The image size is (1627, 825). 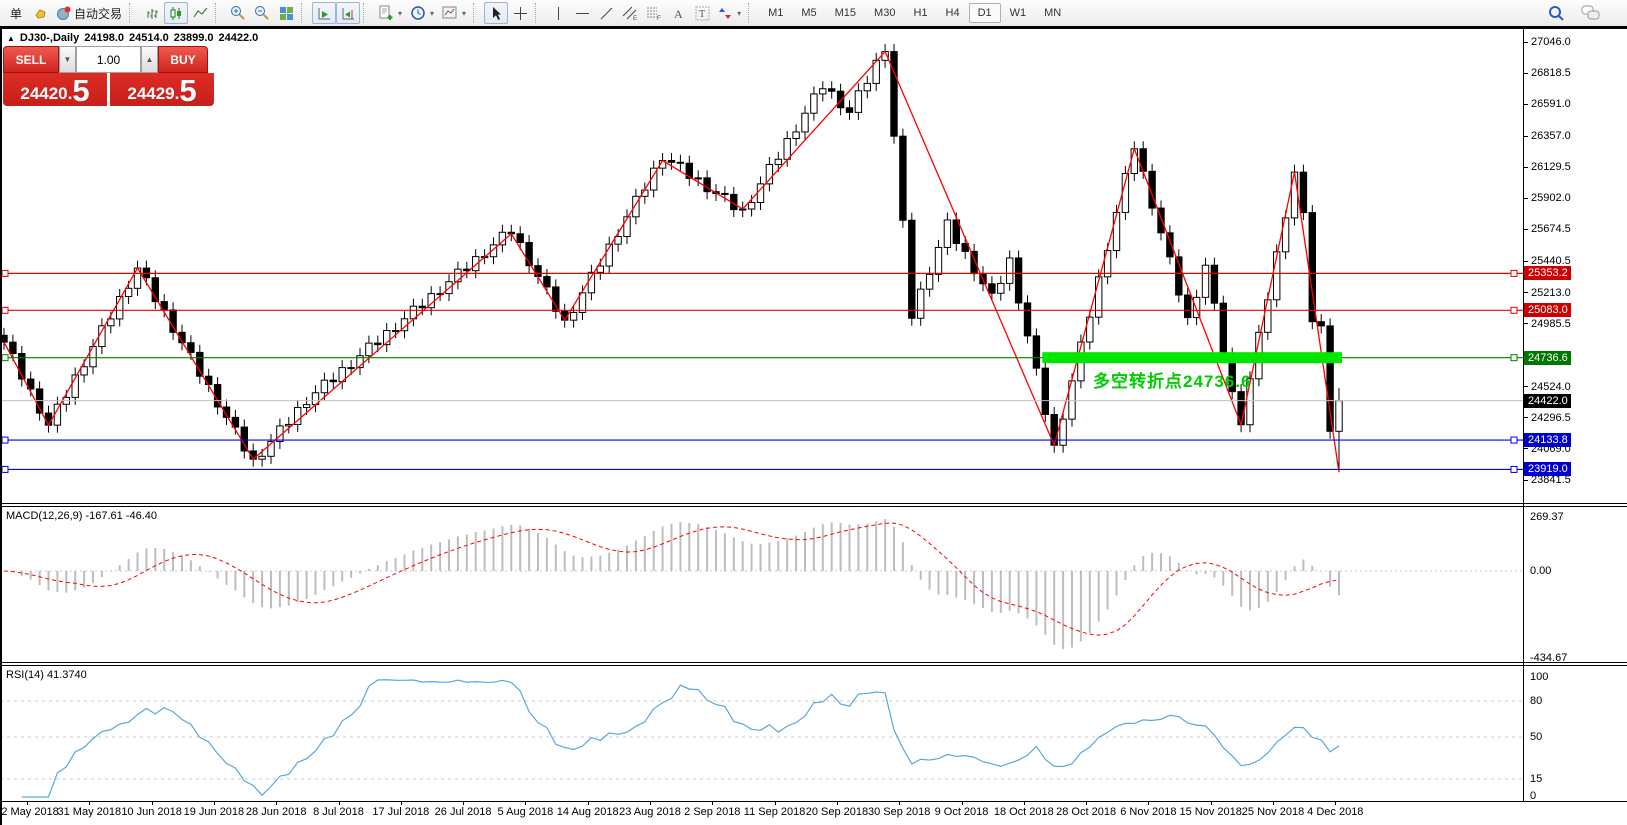 I want to click on timeframe-button-M5: M5, so click(x=808, y=13).